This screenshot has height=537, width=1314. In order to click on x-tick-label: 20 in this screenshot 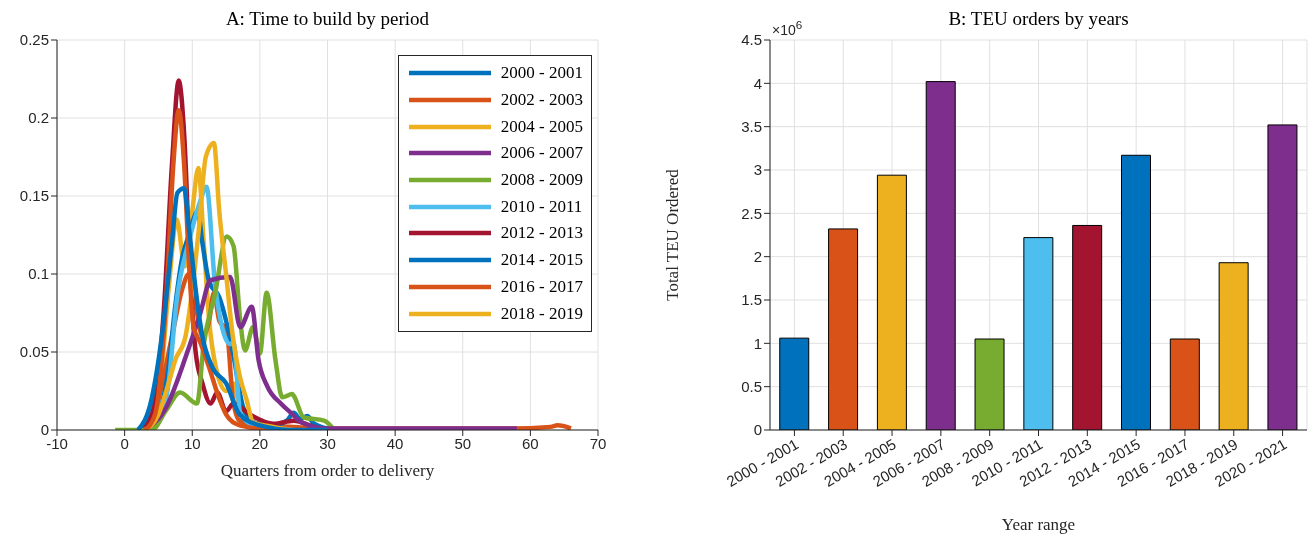, I will do `click(260, 443)`.